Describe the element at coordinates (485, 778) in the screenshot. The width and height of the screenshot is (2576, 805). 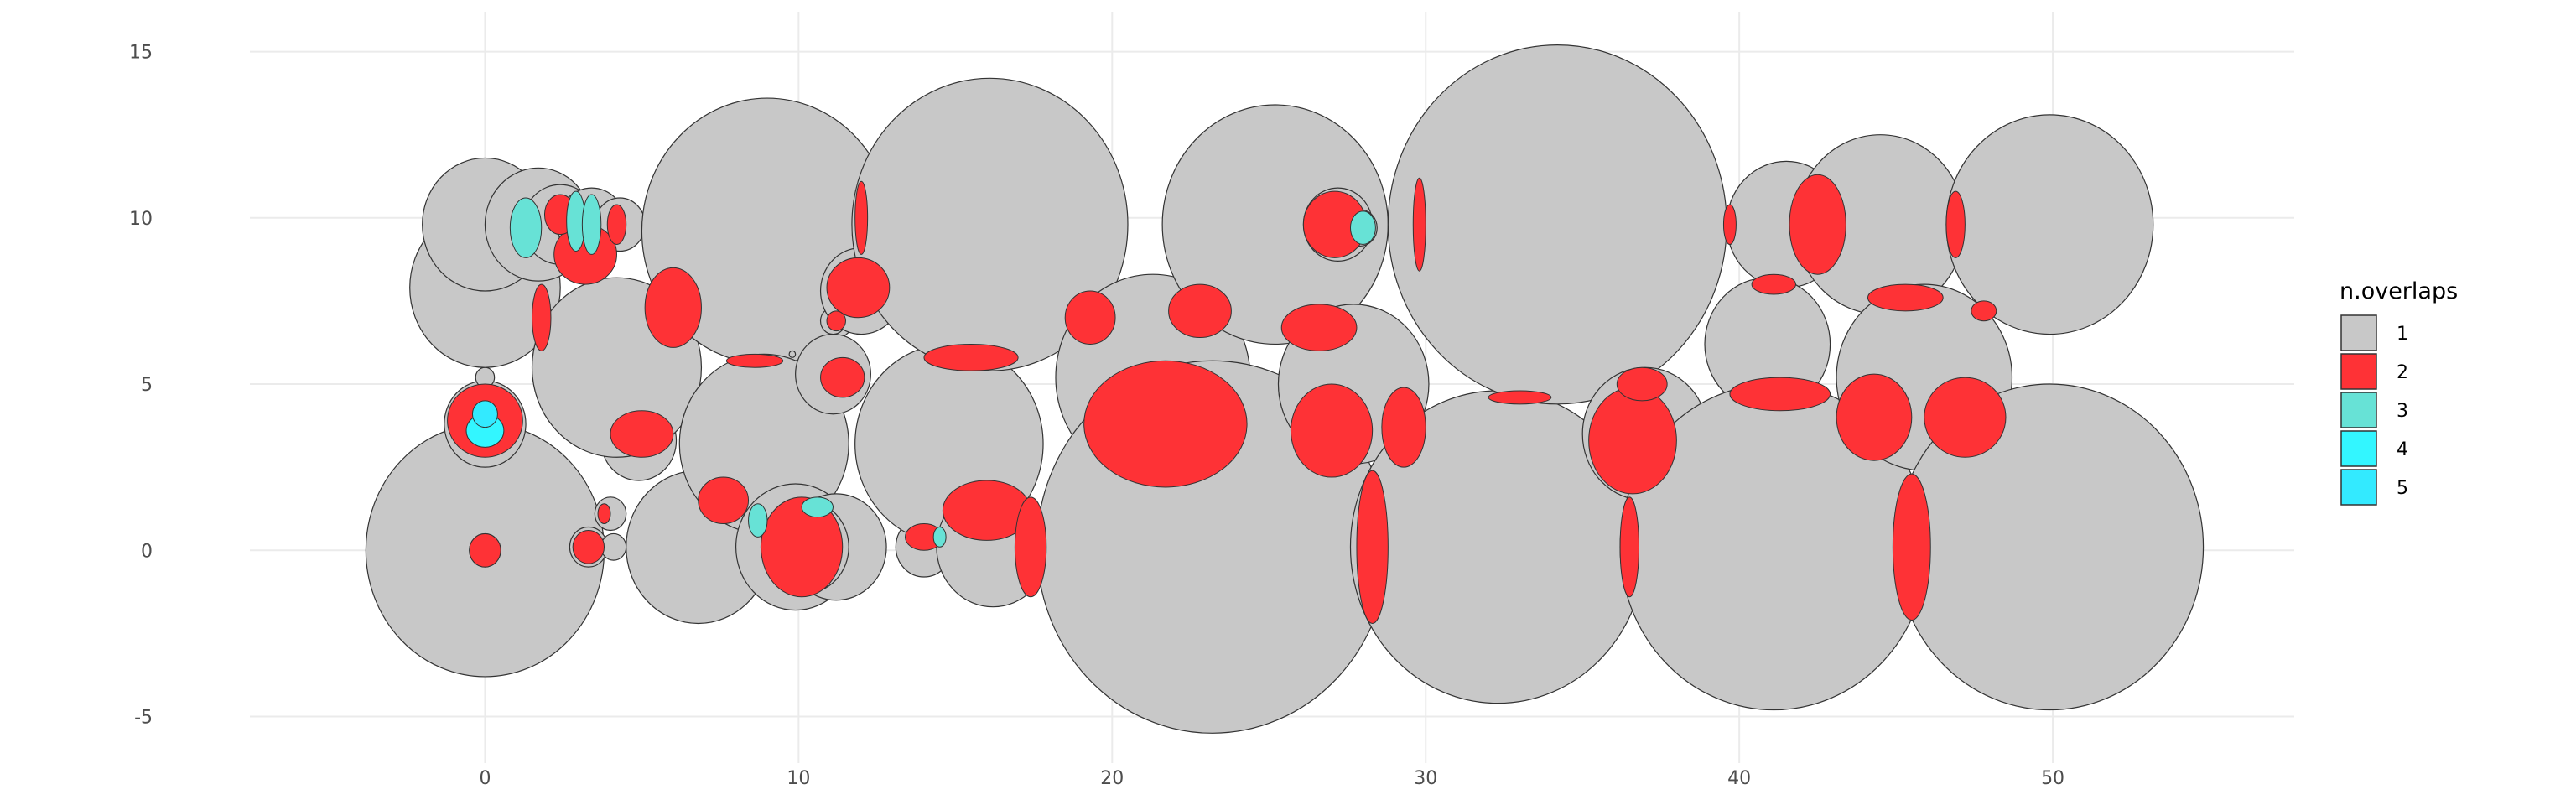
I see `x-tick-label: 0` at that location.